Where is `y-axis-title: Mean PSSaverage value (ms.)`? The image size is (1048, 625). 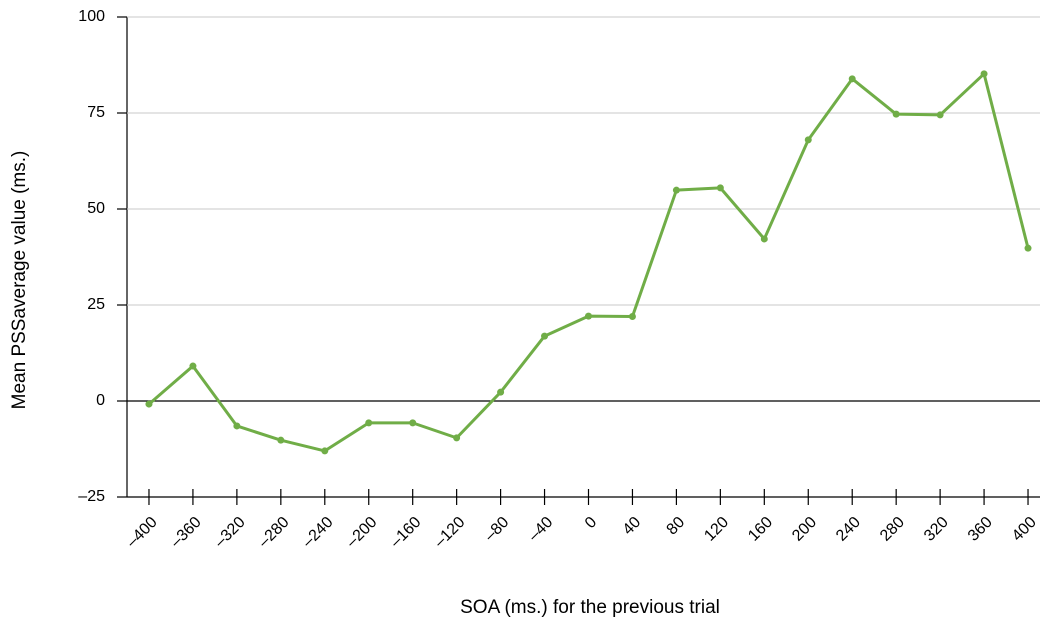
y-axis-title: Mean PSSaverage value (ms.) is located at coordinates (19, 280).